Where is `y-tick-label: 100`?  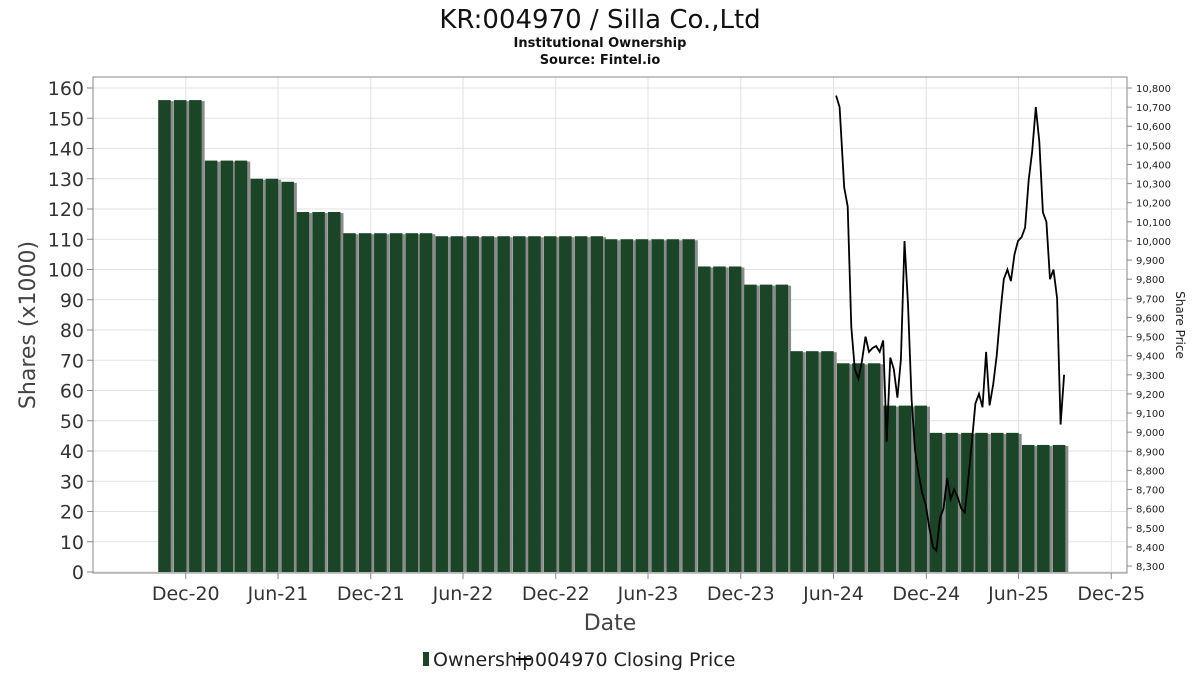 y-tick-label: 100 is located at coordinates (66, 271).